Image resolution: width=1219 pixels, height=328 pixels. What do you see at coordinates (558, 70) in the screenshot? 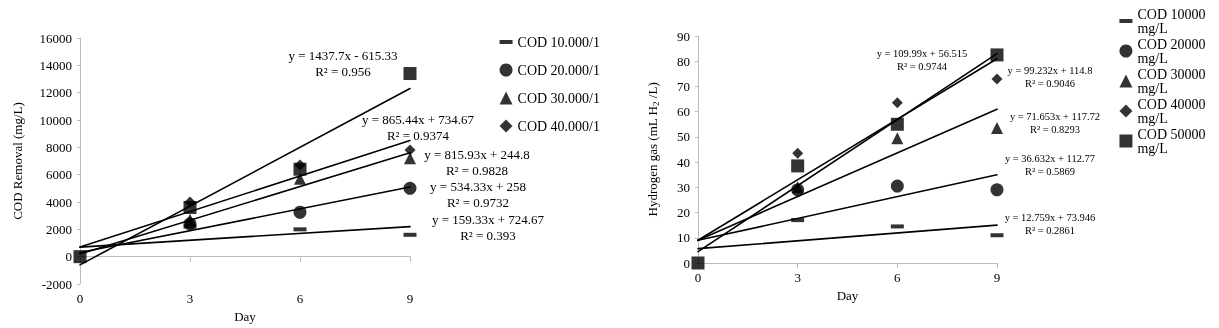
I see `legend-label: COD 20.000/1` at bounding box center [558, 70].